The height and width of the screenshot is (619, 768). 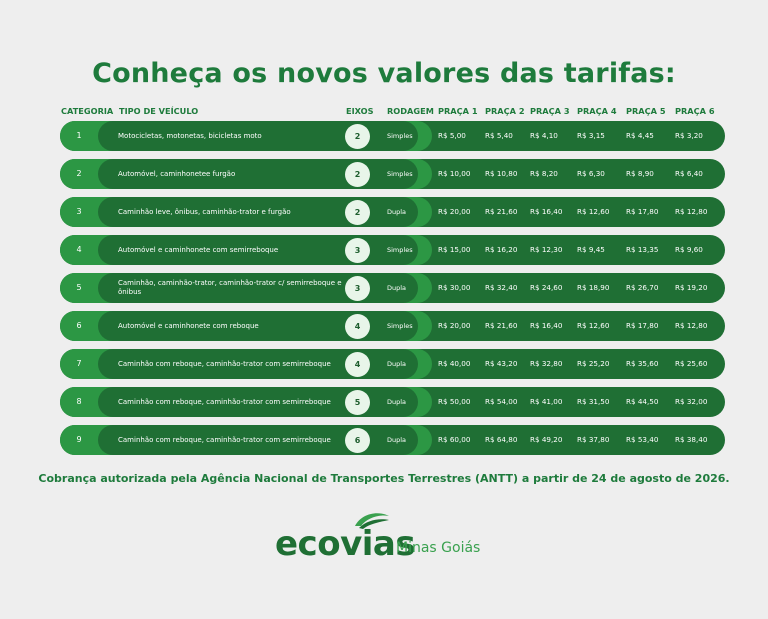 What do you see at coordinates (79, 173) in the screenshot?
I see `row-category: 2` at bounding box center [79, 173].